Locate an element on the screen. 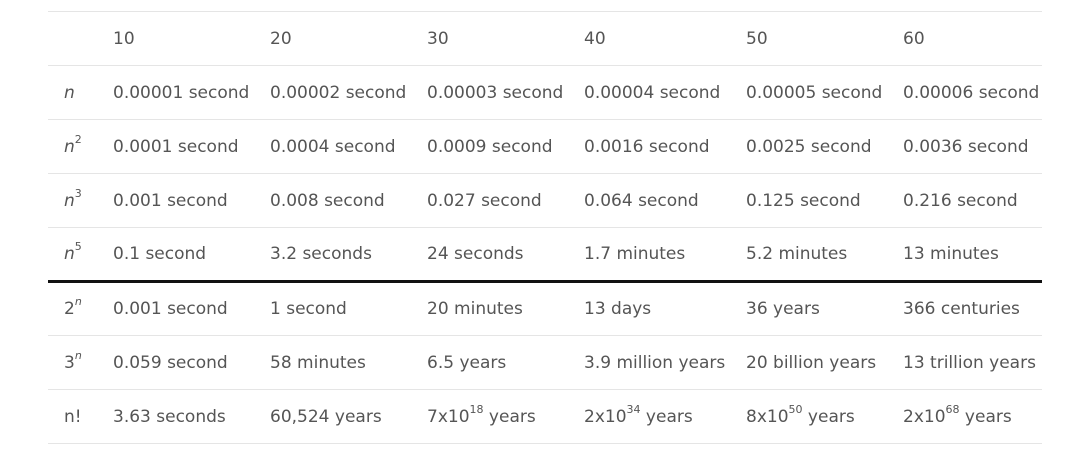 Image resolution: width=1091 pixels, height=456 pixels. header-cell-n: 60 is located at coordinates (914, 38).